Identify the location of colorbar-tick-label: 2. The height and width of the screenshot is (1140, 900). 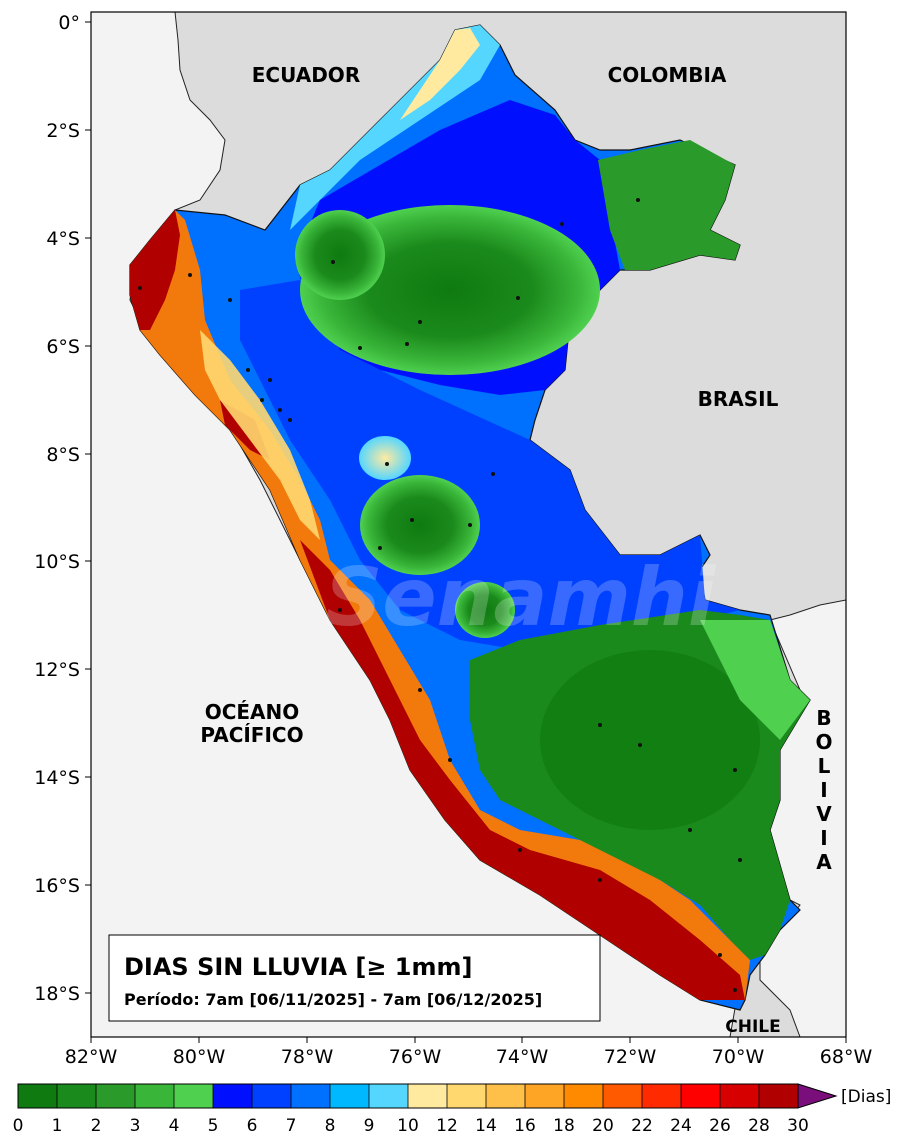
(96, 1126).